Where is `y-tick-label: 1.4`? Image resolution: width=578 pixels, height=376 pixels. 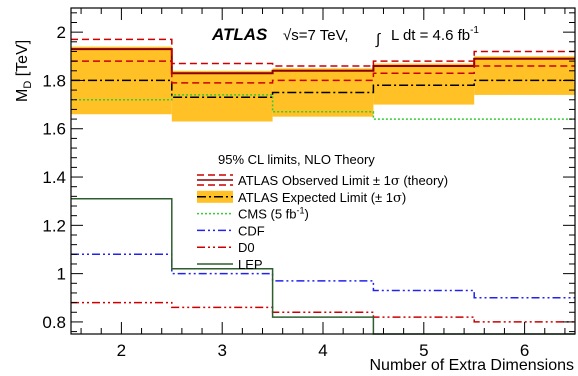
y-tick-label: 1.4 is located at coordinates (54, 177).